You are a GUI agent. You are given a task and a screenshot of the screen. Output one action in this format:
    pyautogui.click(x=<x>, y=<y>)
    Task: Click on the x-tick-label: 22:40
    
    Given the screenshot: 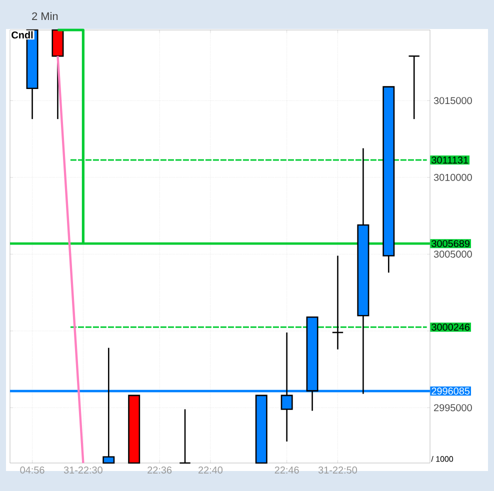 What is the action you would take?
    pyautogui.click(x=210, y=470)
    